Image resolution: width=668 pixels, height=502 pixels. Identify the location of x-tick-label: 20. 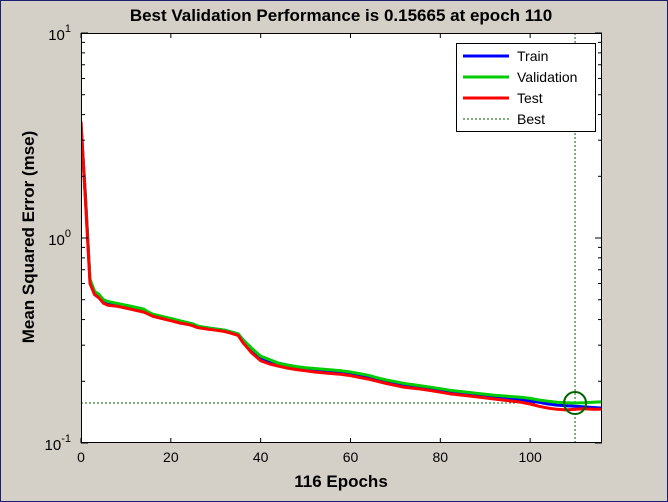
(171, 457).